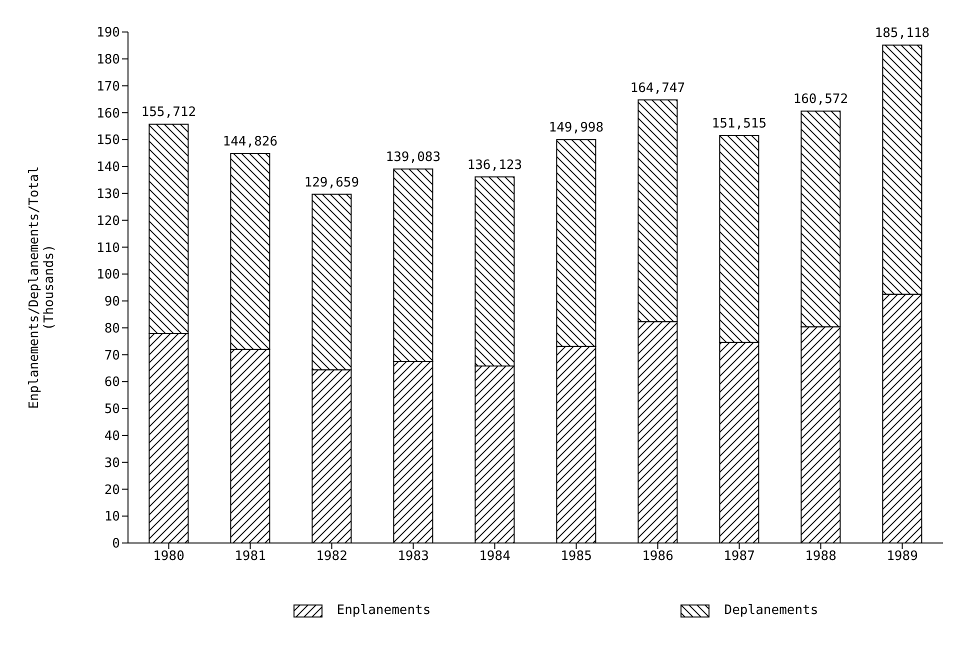  I want to click on y-tick-label: 0, so click(116, 544).